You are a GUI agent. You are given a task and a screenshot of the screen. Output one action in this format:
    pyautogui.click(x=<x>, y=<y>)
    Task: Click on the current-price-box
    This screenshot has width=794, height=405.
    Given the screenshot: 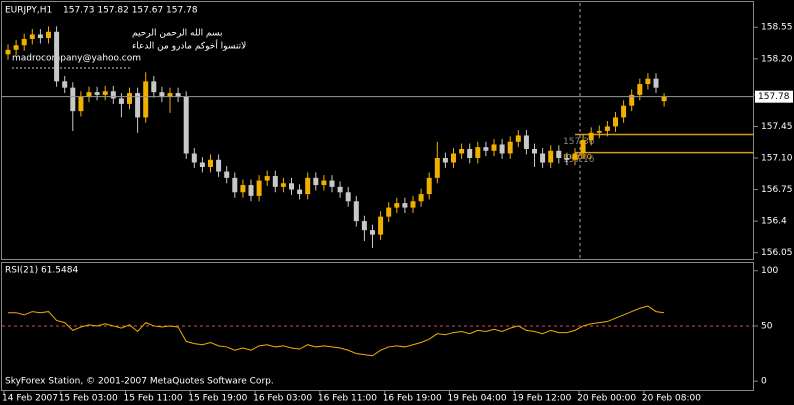 What is the action you would take?
    pyautogui.click(x=774, y=96)
    